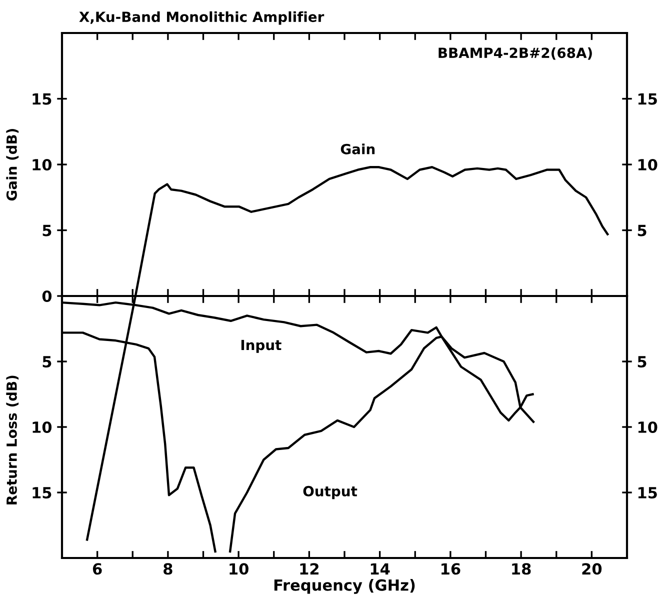 The width and height of the screenshot is (661, 602). Describe the element at coordinates (451, 569) in the screenshot. I see `x-tick-label: 16` at that location.